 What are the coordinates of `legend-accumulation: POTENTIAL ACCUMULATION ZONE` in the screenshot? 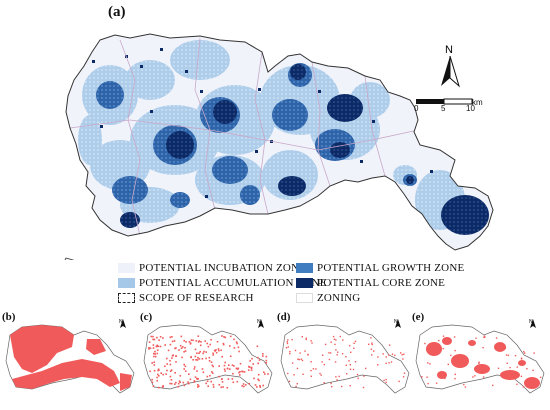 It's located at (222, 283).